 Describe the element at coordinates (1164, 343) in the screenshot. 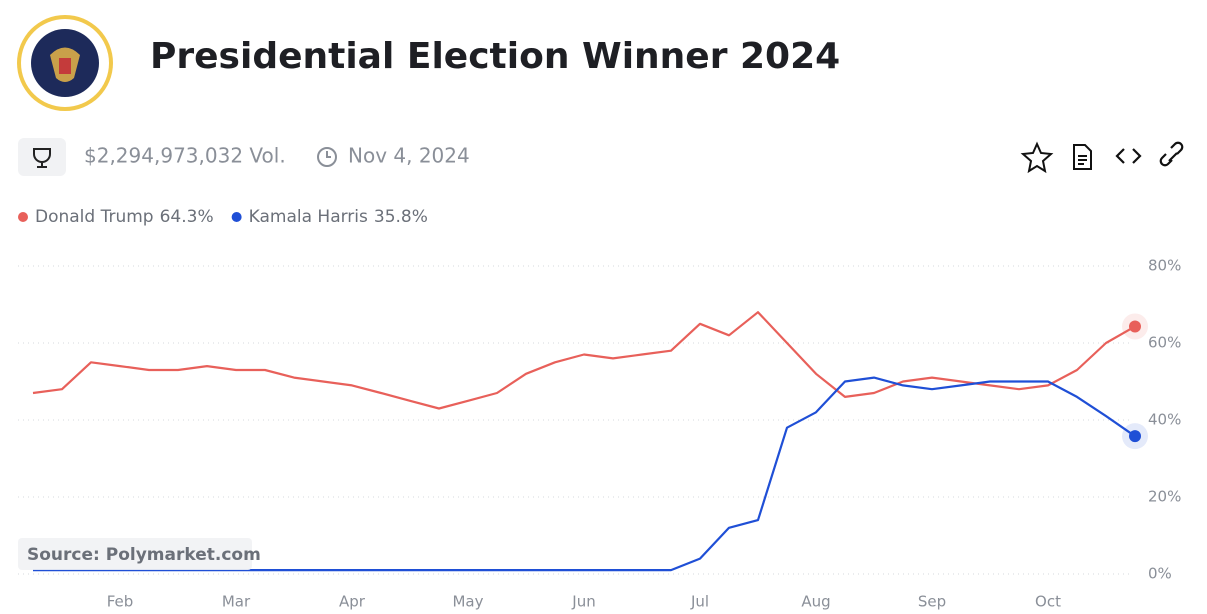

I see `y-tick-label: 60%` at that location.